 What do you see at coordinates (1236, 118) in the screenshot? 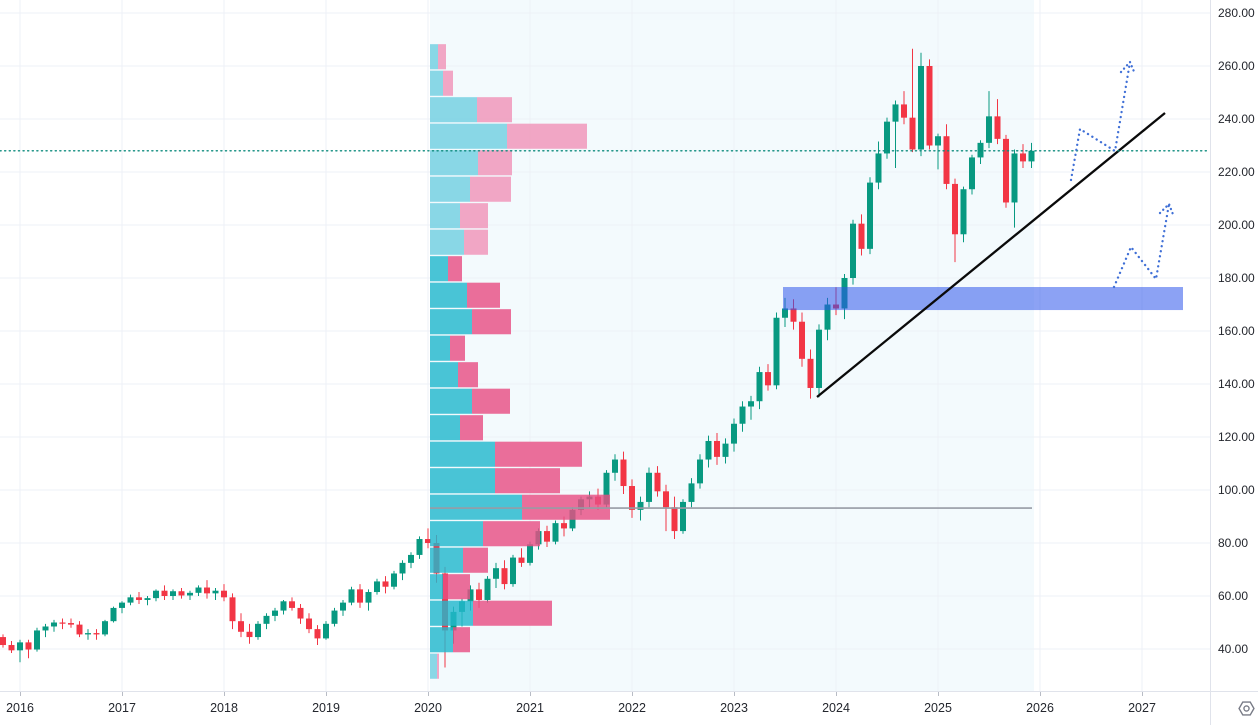
I see `price-tick-label: 240.00` at bounding box center [1236, 118].